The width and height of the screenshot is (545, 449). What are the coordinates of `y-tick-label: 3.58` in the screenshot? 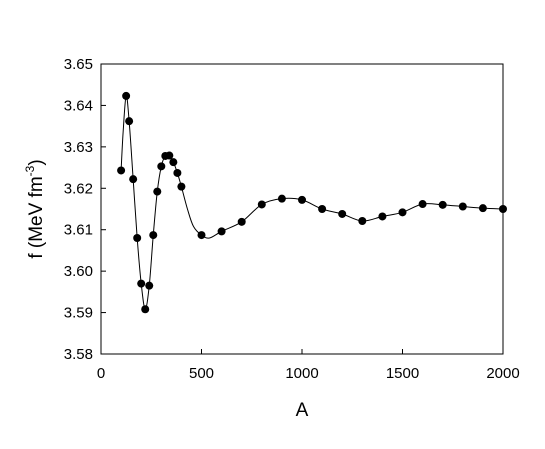 It's located at (78, 354).